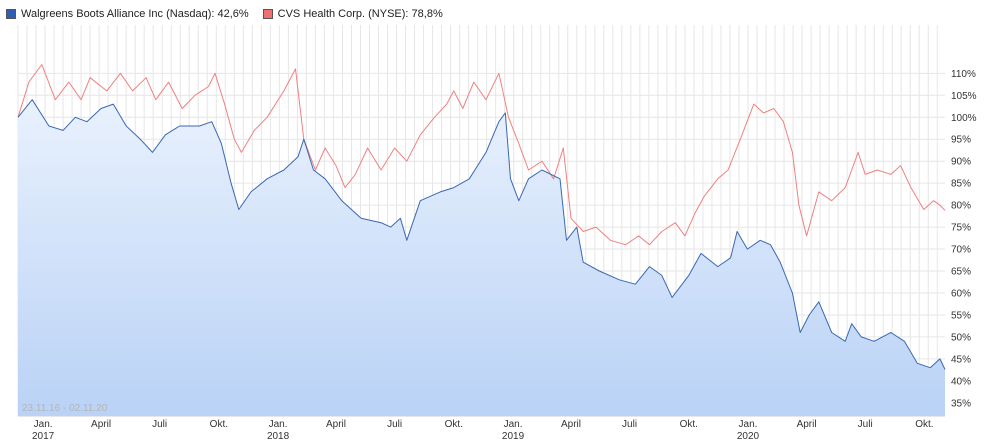 This screenshot has width=1000, height=445. Describe the element at coordinates (513, 436) in the screenshot. I see `x-tick-year-label: 2019` at that location.